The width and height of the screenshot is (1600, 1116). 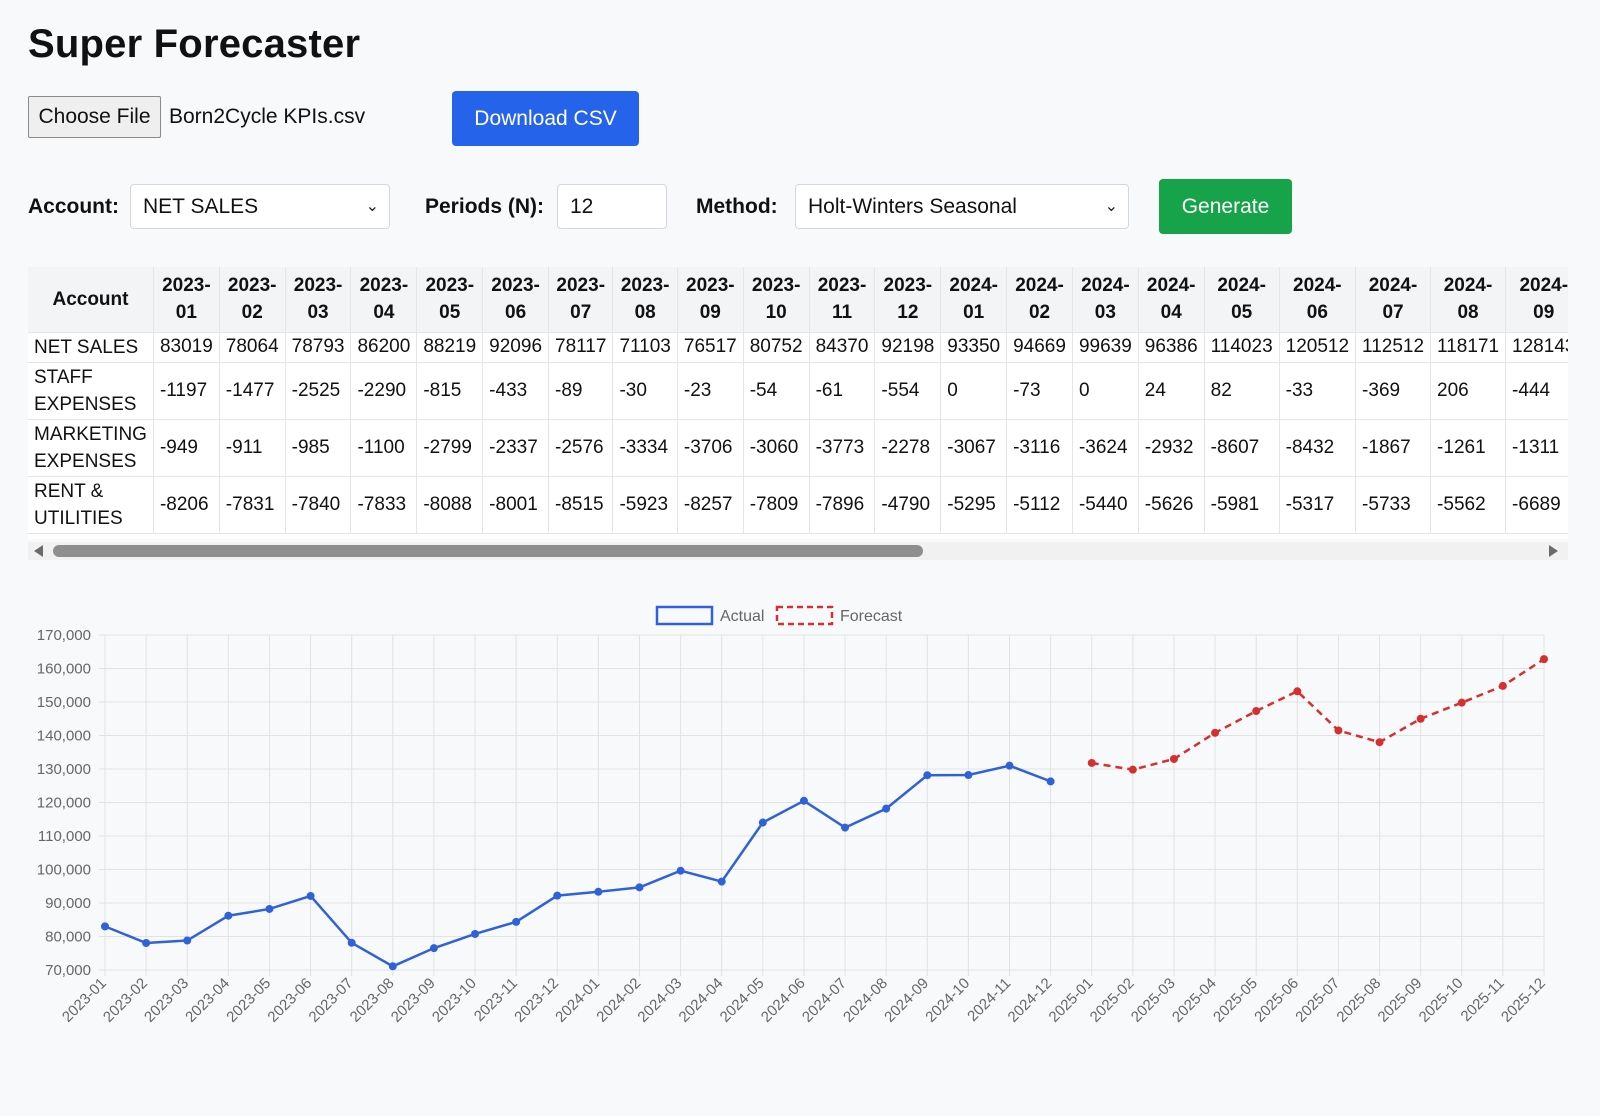 What do you see at coordinates (516, 391) in the screenshot?
I see `table-cell: -433` at bounding box center [516, 391].